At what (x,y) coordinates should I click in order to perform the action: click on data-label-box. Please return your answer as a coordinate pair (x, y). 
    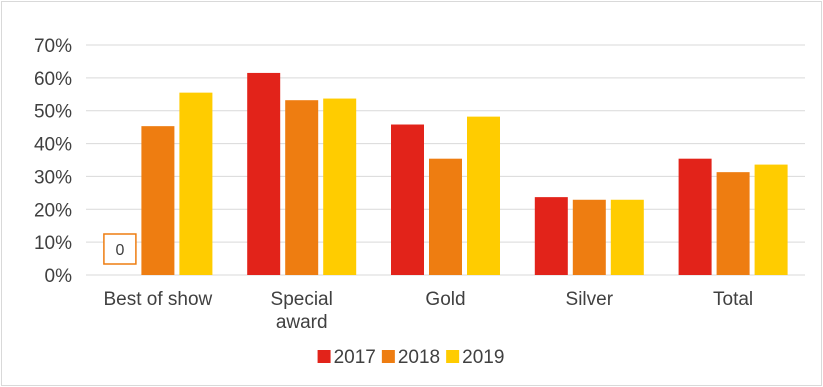
    Looking at the image, I should click on (120, 249).